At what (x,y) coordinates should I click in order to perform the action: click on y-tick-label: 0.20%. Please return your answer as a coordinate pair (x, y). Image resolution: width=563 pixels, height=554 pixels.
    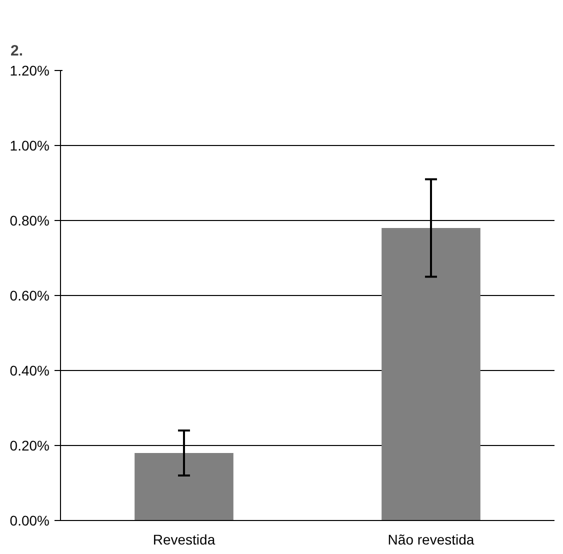
    Looking at the image, I should click on (30, 446).